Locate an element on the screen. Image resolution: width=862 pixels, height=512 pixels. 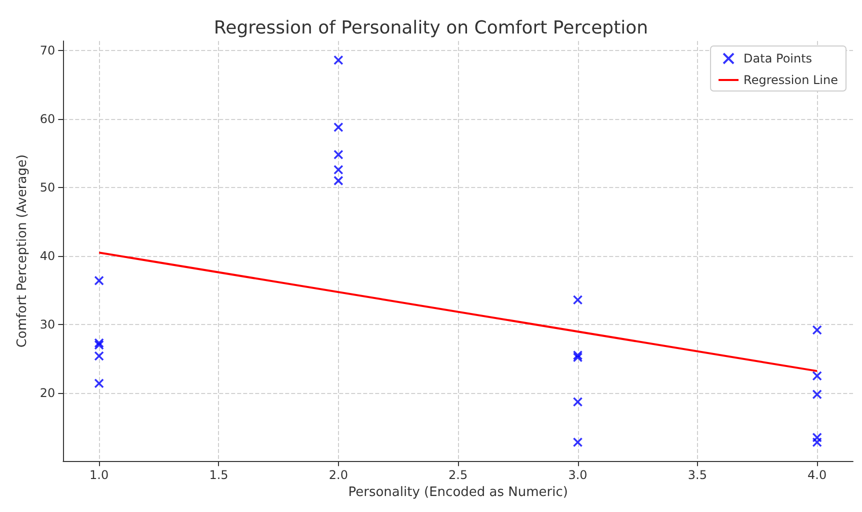
y-axis-title: Comfort Perception (Average) is located at coordinates (22, 251).